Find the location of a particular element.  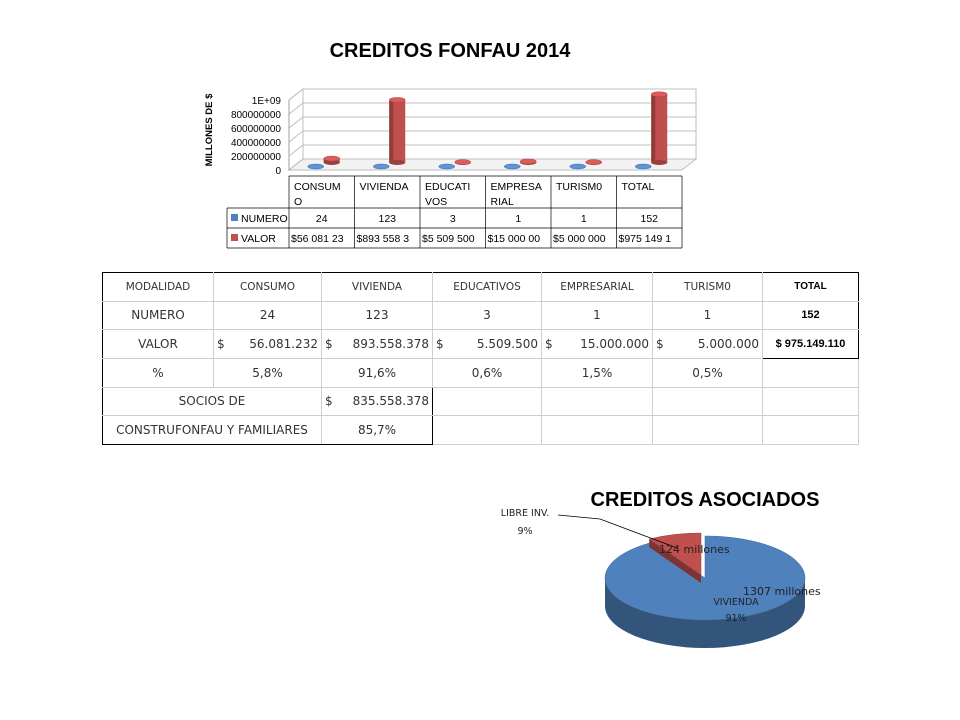

chart-walls is located at coordinates (492, 129).